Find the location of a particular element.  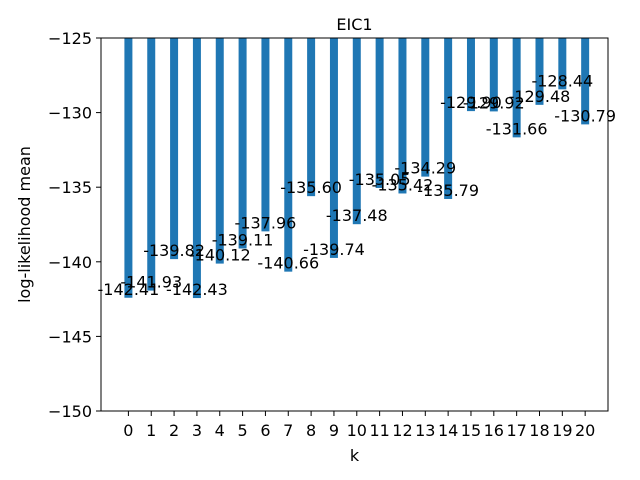

x-axis-label: k is located at coordinates (355, 455).